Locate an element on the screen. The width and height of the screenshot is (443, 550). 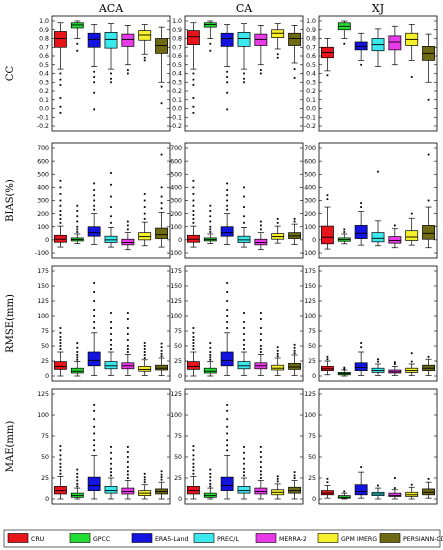
y-tick-label: 0.5 is located at coordinates (177, 65).